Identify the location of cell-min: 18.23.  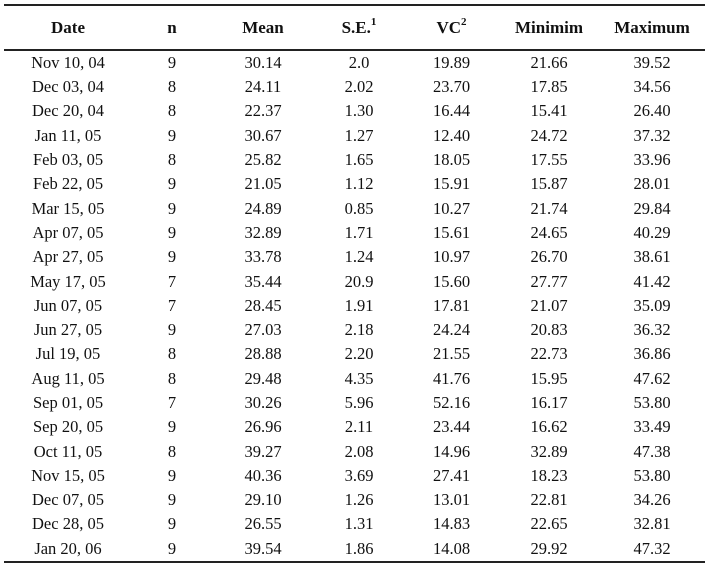
(549, 475).